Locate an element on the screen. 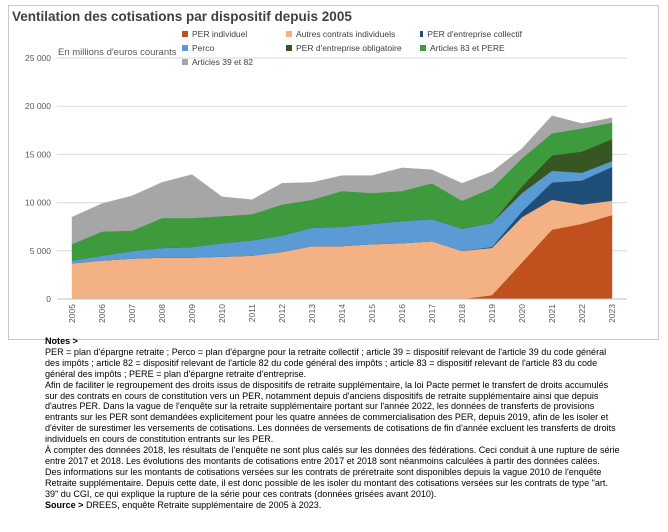 This screenshot has height=532, width=668. y-tick-label: 0 is located at coordinates (48, 299).